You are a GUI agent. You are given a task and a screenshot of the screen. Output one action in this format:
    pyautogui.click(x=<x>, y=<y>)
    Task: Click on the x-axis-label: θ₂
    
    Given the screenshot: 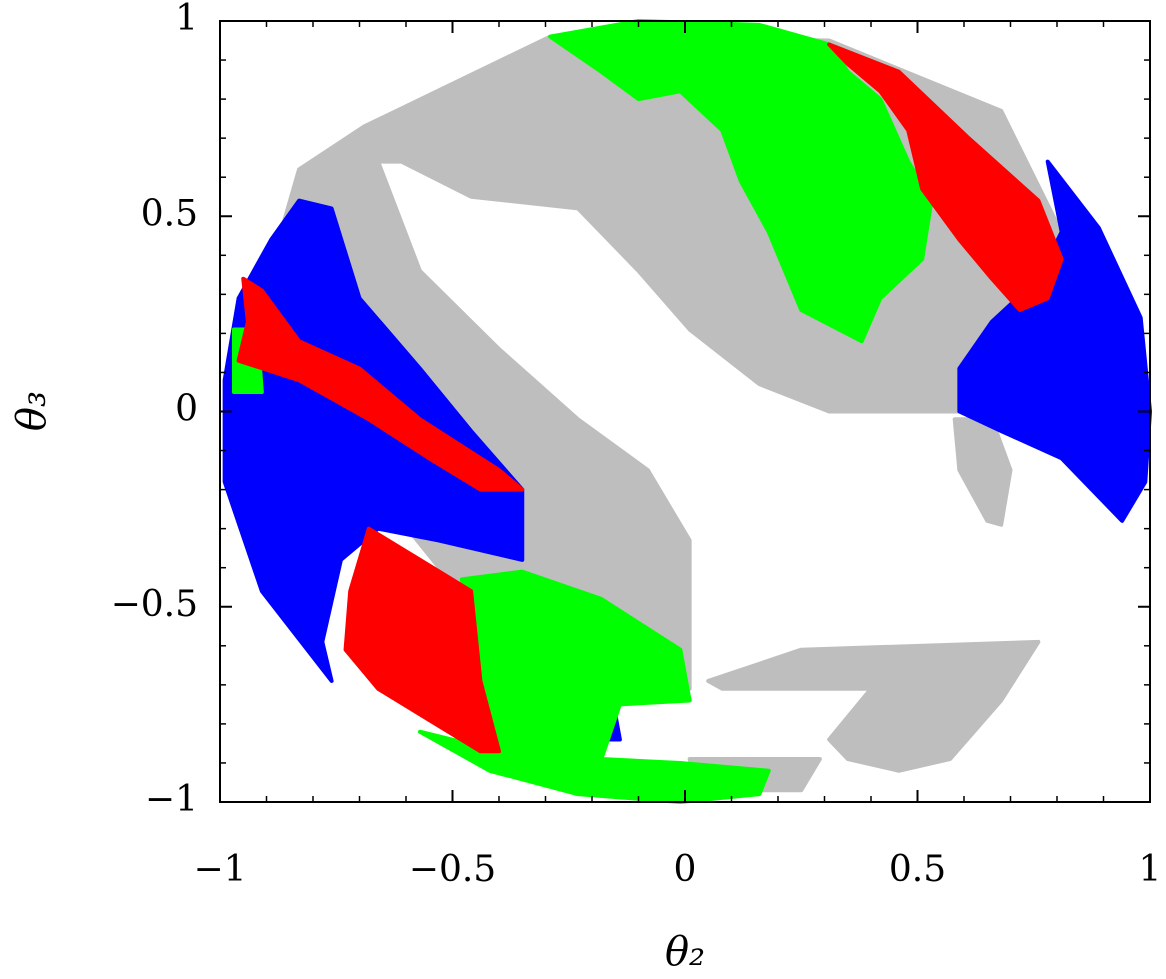 What is the action you would take?
    pyautogui.click(x=685, y=952)
    